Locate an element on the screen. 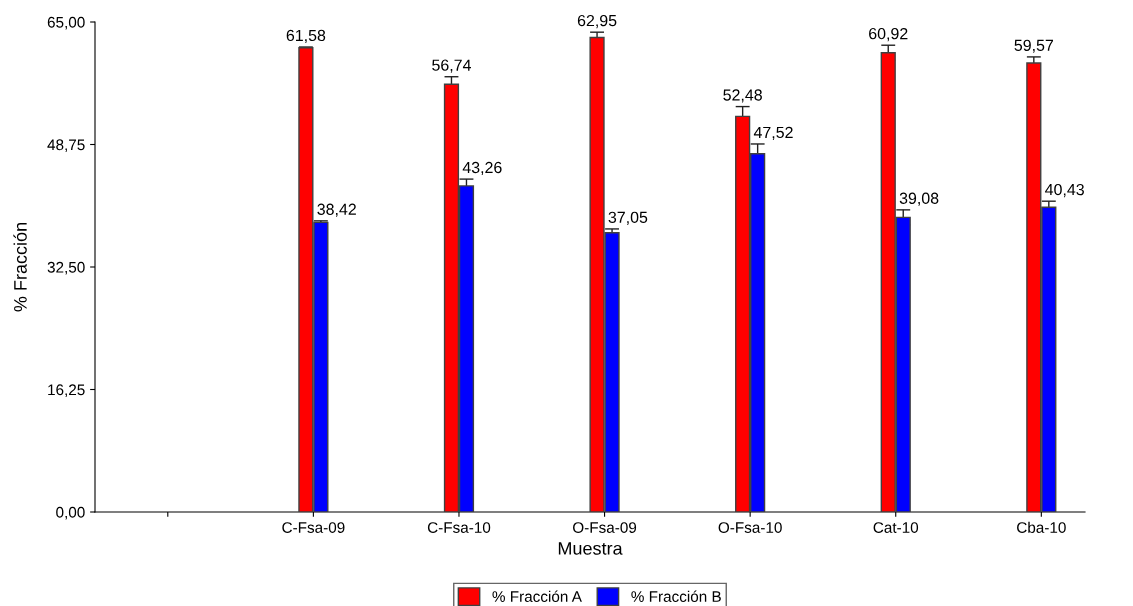 The height and width of the screenshot is (606, 1133). x-tick-label: Cba-10 is located at coordinates (1041, 527).